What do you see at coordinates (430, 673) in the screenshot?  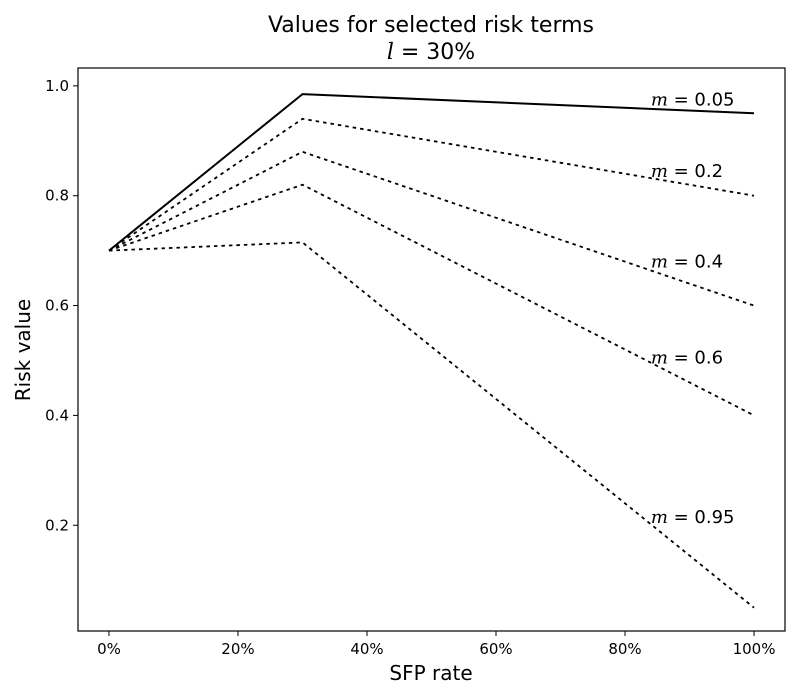 I see `x-axis-label: SFP rate` at bounding box center [430, 673].